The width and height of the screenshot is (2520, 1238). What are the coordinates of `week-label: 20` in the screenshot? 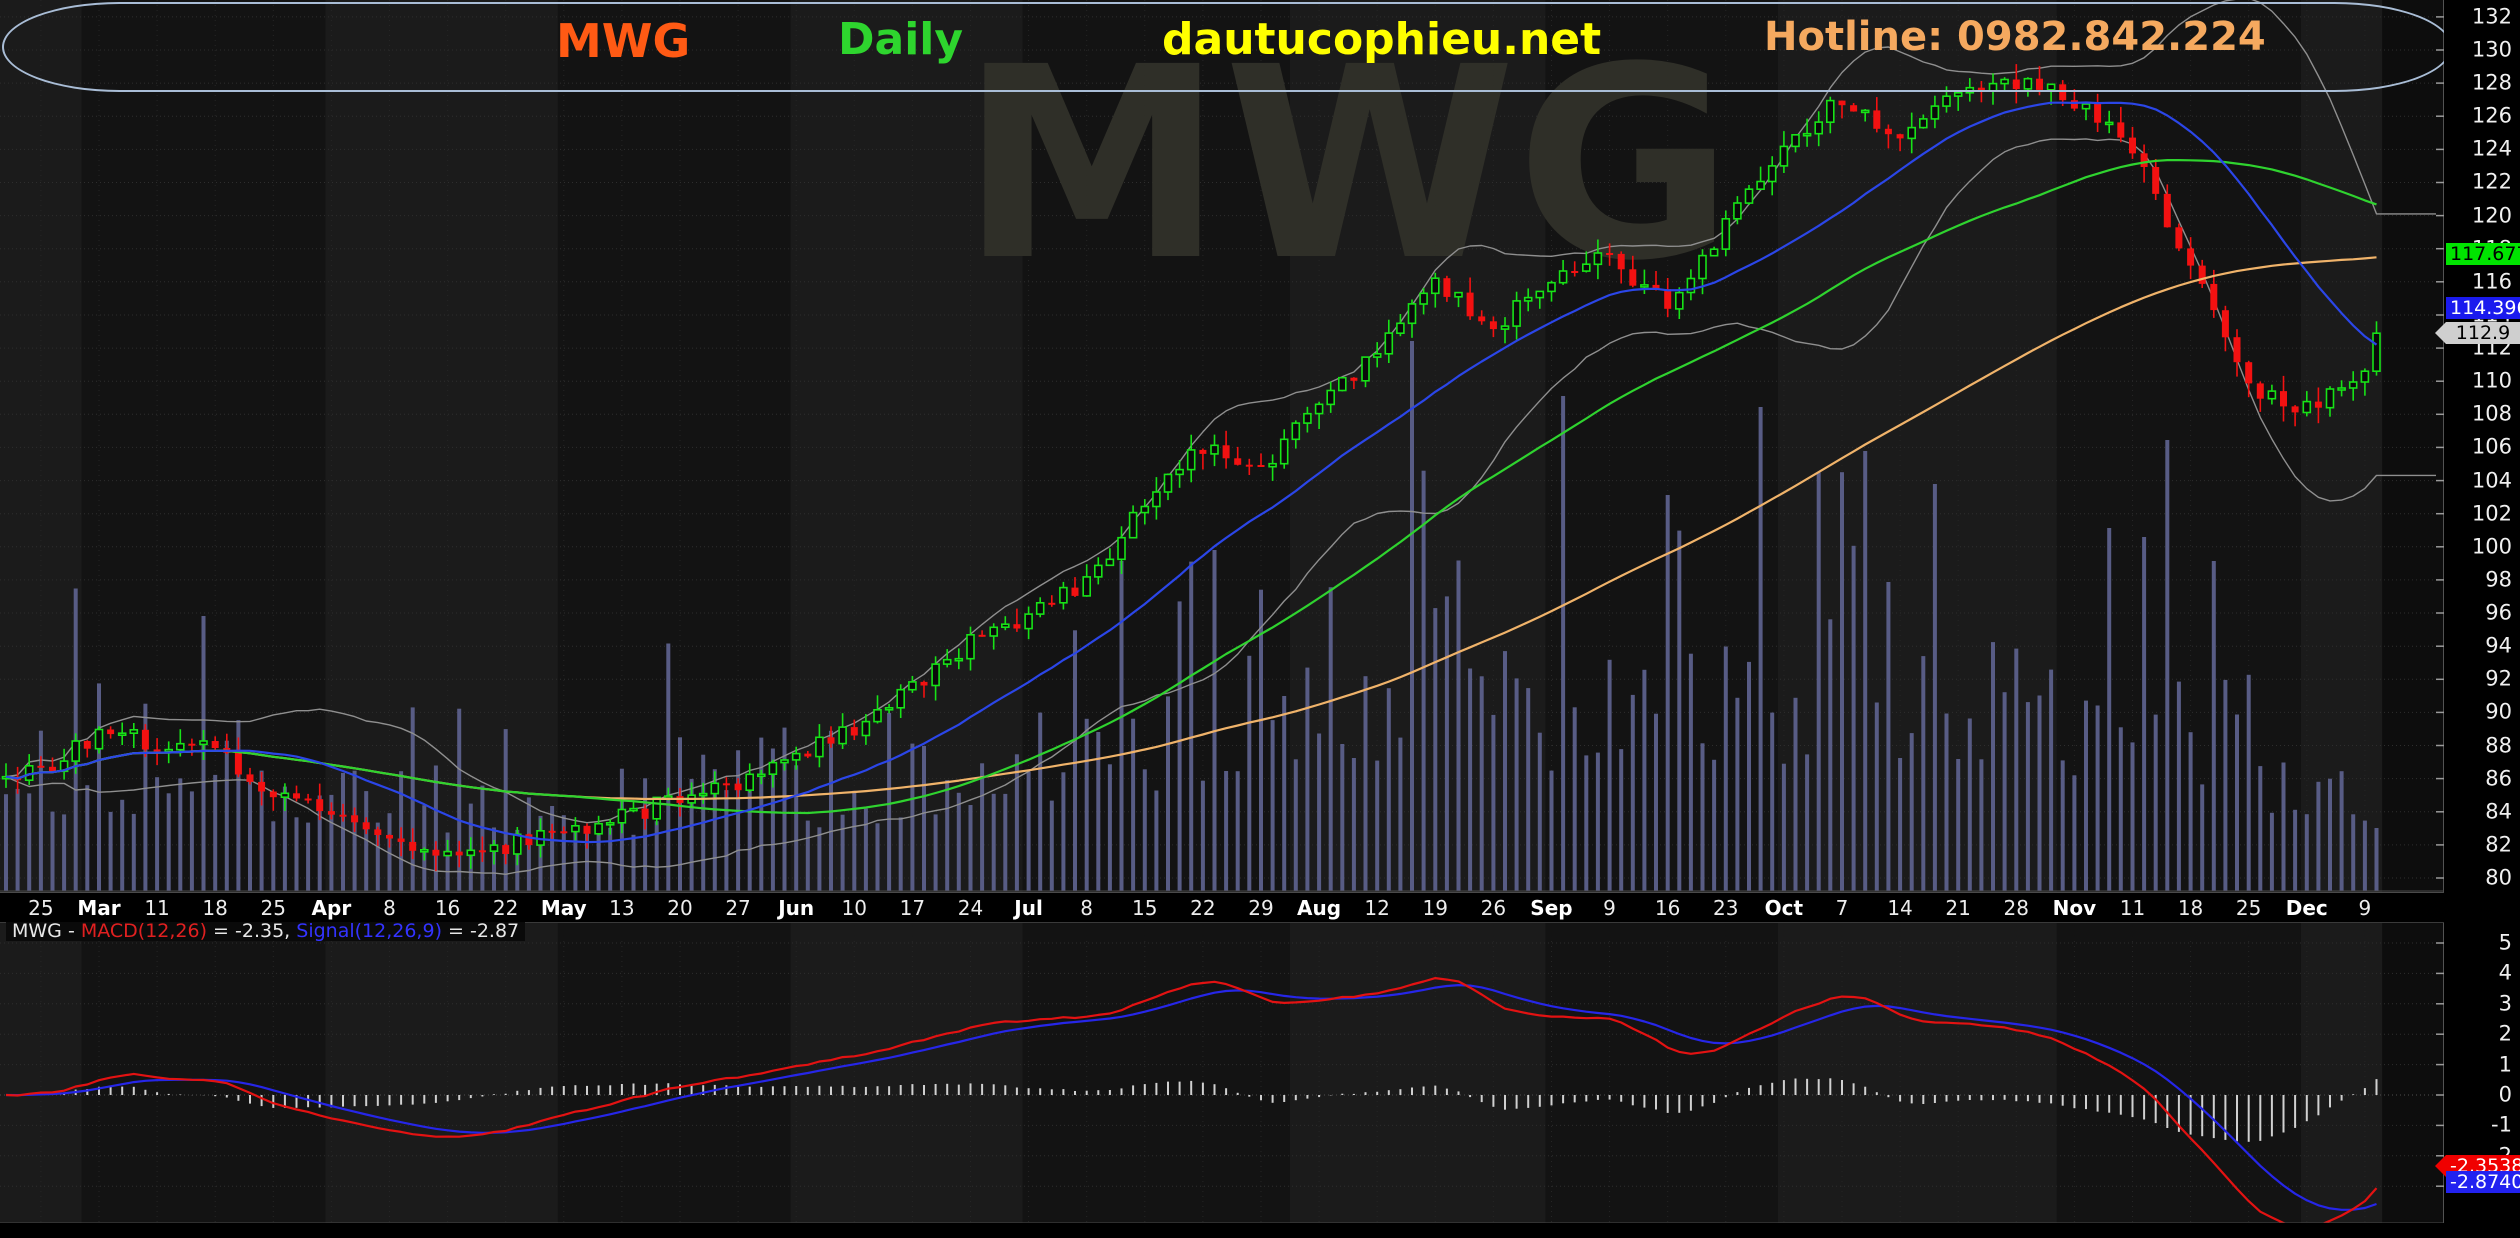 It's located at (680, 908).